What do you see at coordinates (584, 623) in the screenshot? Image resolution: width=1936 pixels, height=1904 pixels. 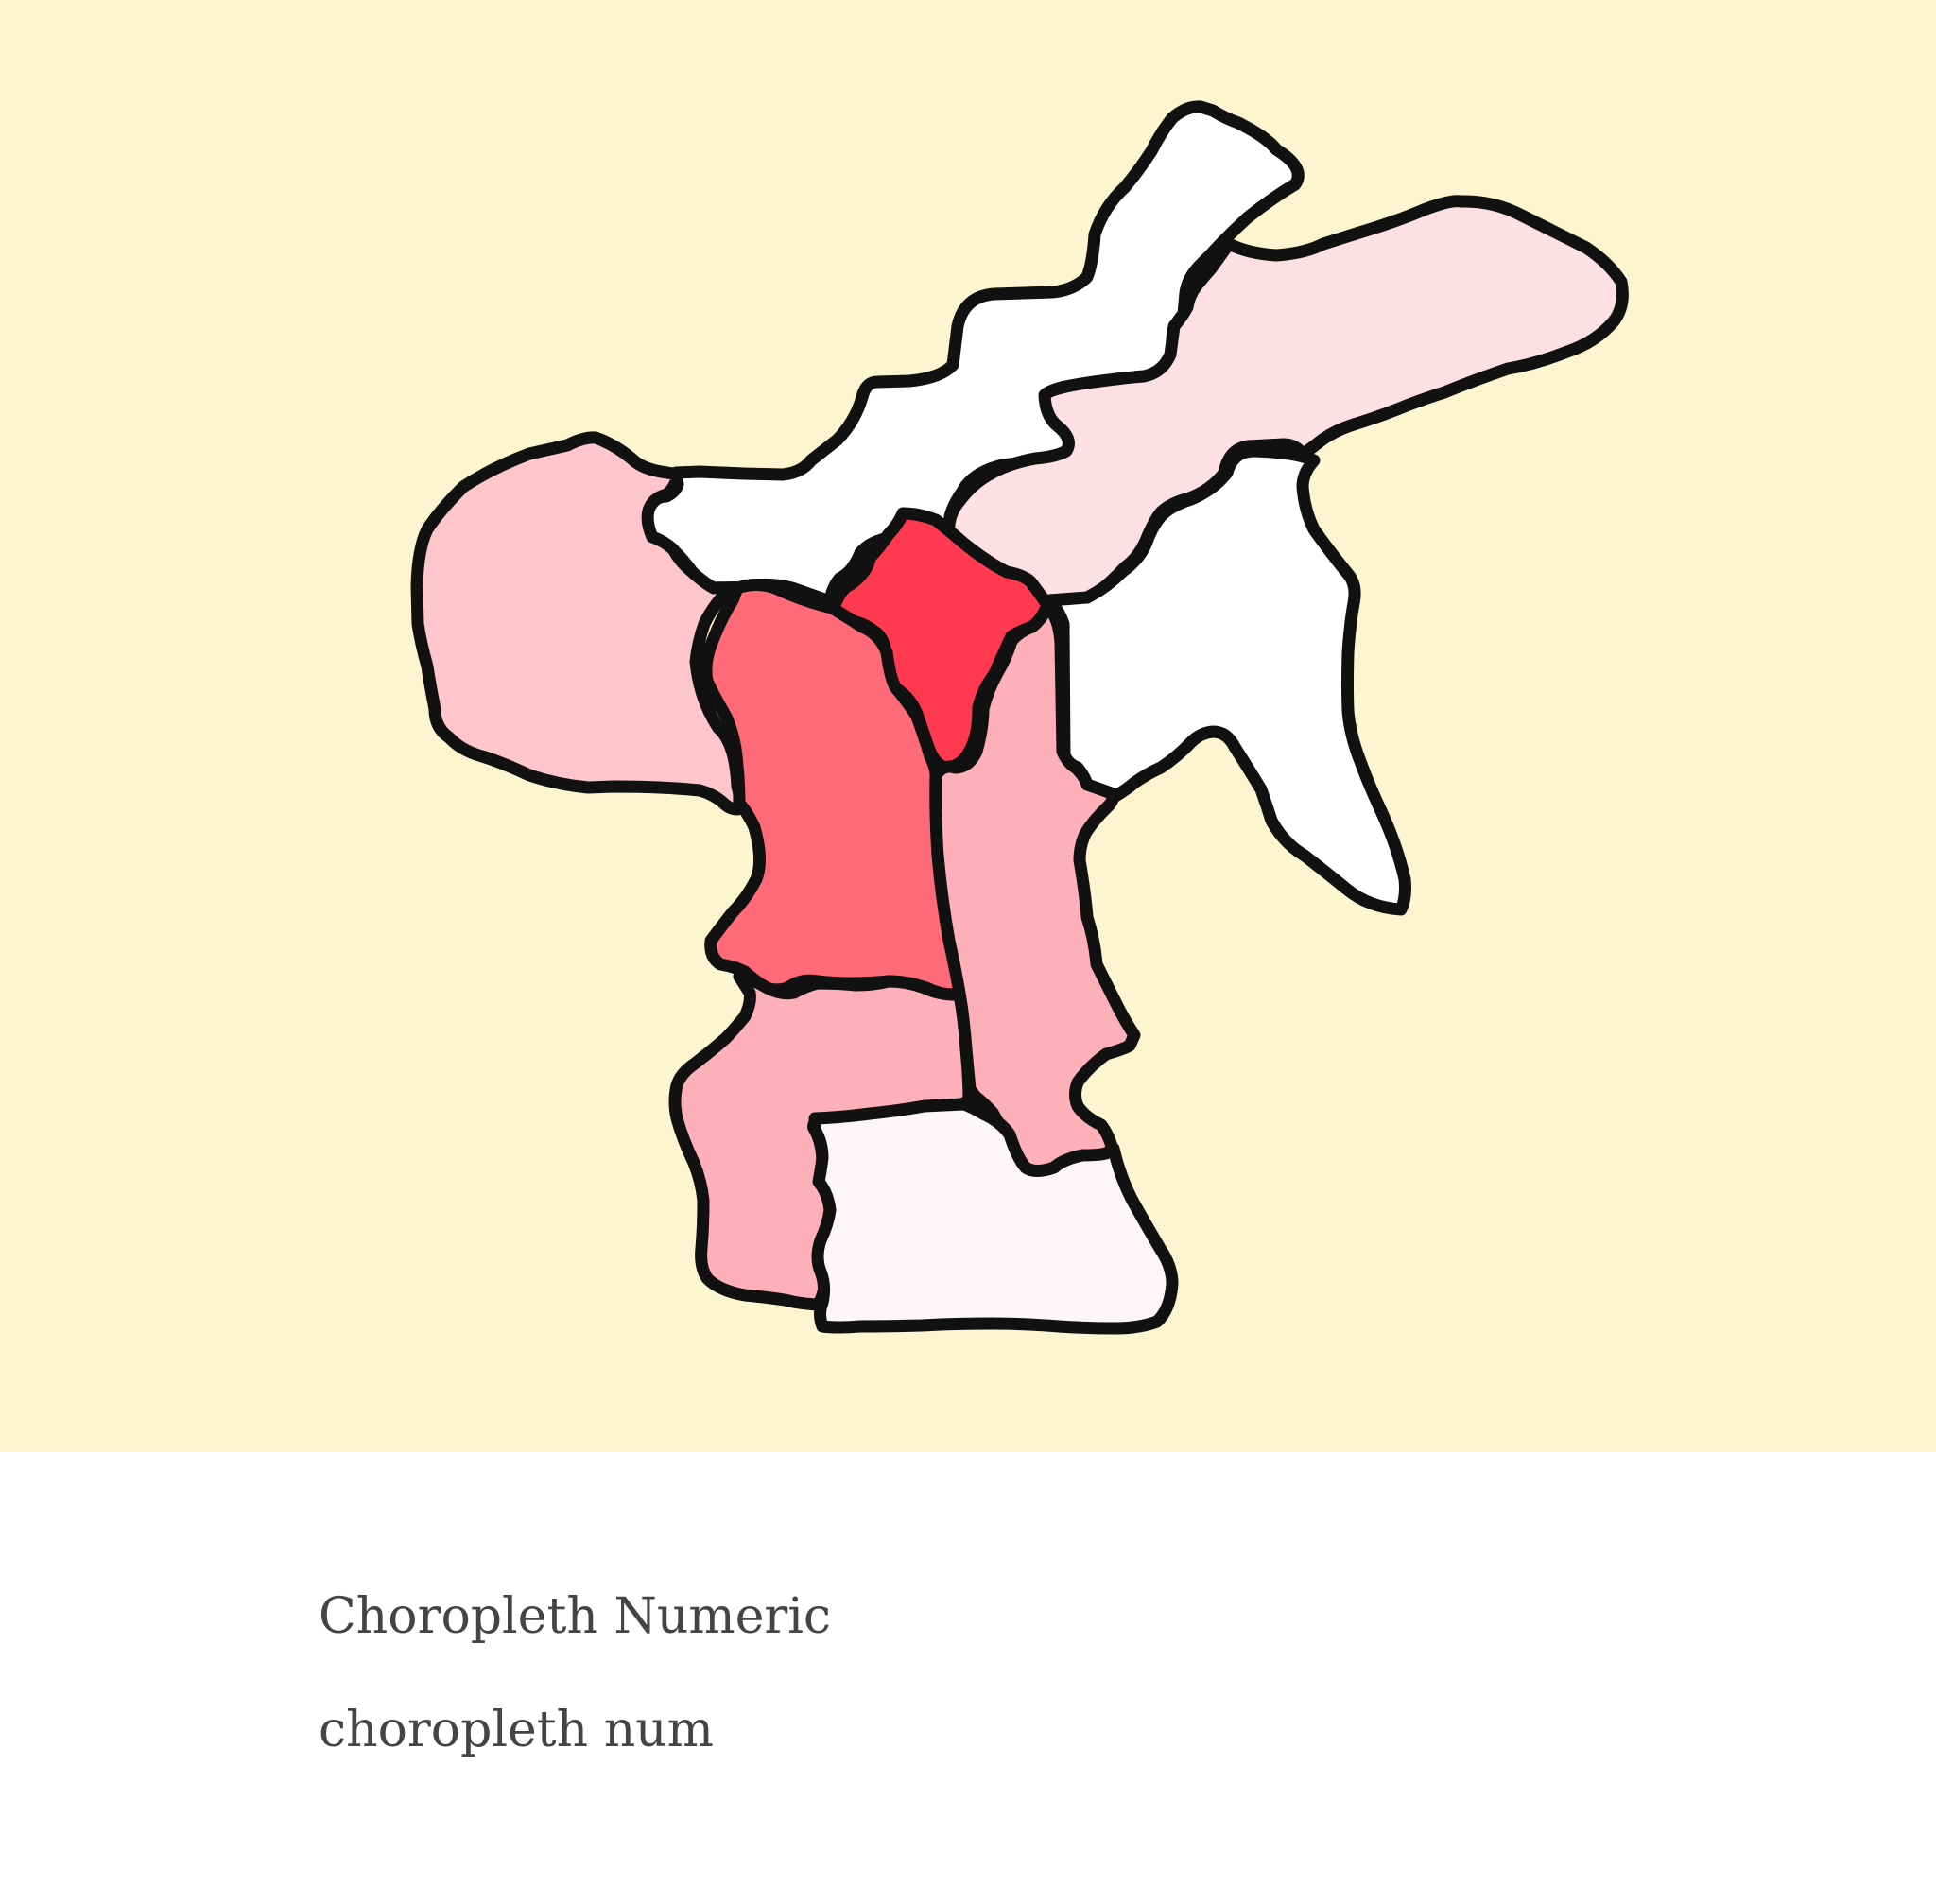 I see `region-west-lobe` at bounding box center [584, 623].